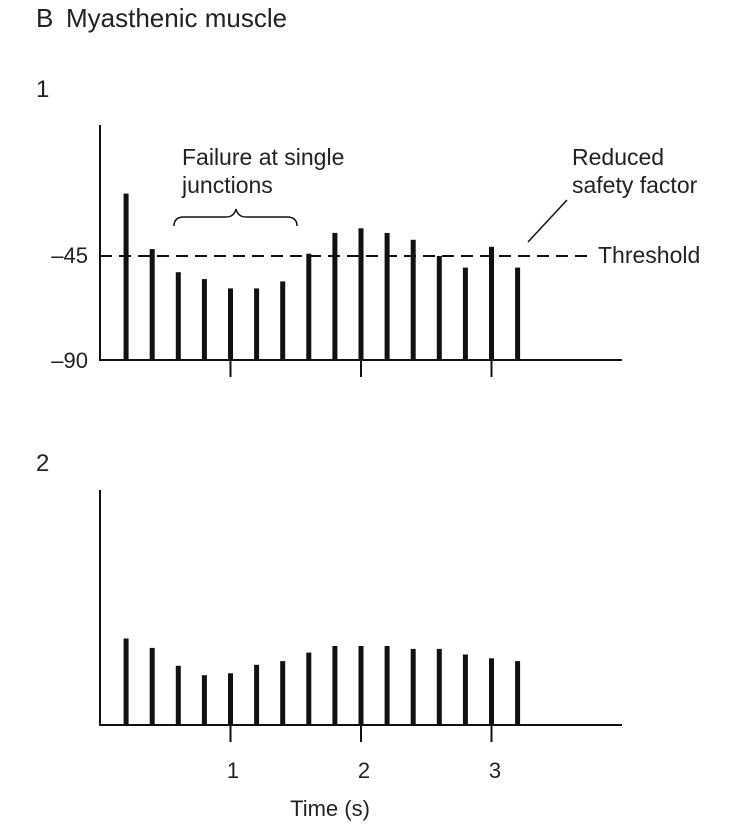 The image size is (732, 827). Describe the element at coordinates (69, 360) in the screenshot. I see `y-tick-label: –90` at that location.